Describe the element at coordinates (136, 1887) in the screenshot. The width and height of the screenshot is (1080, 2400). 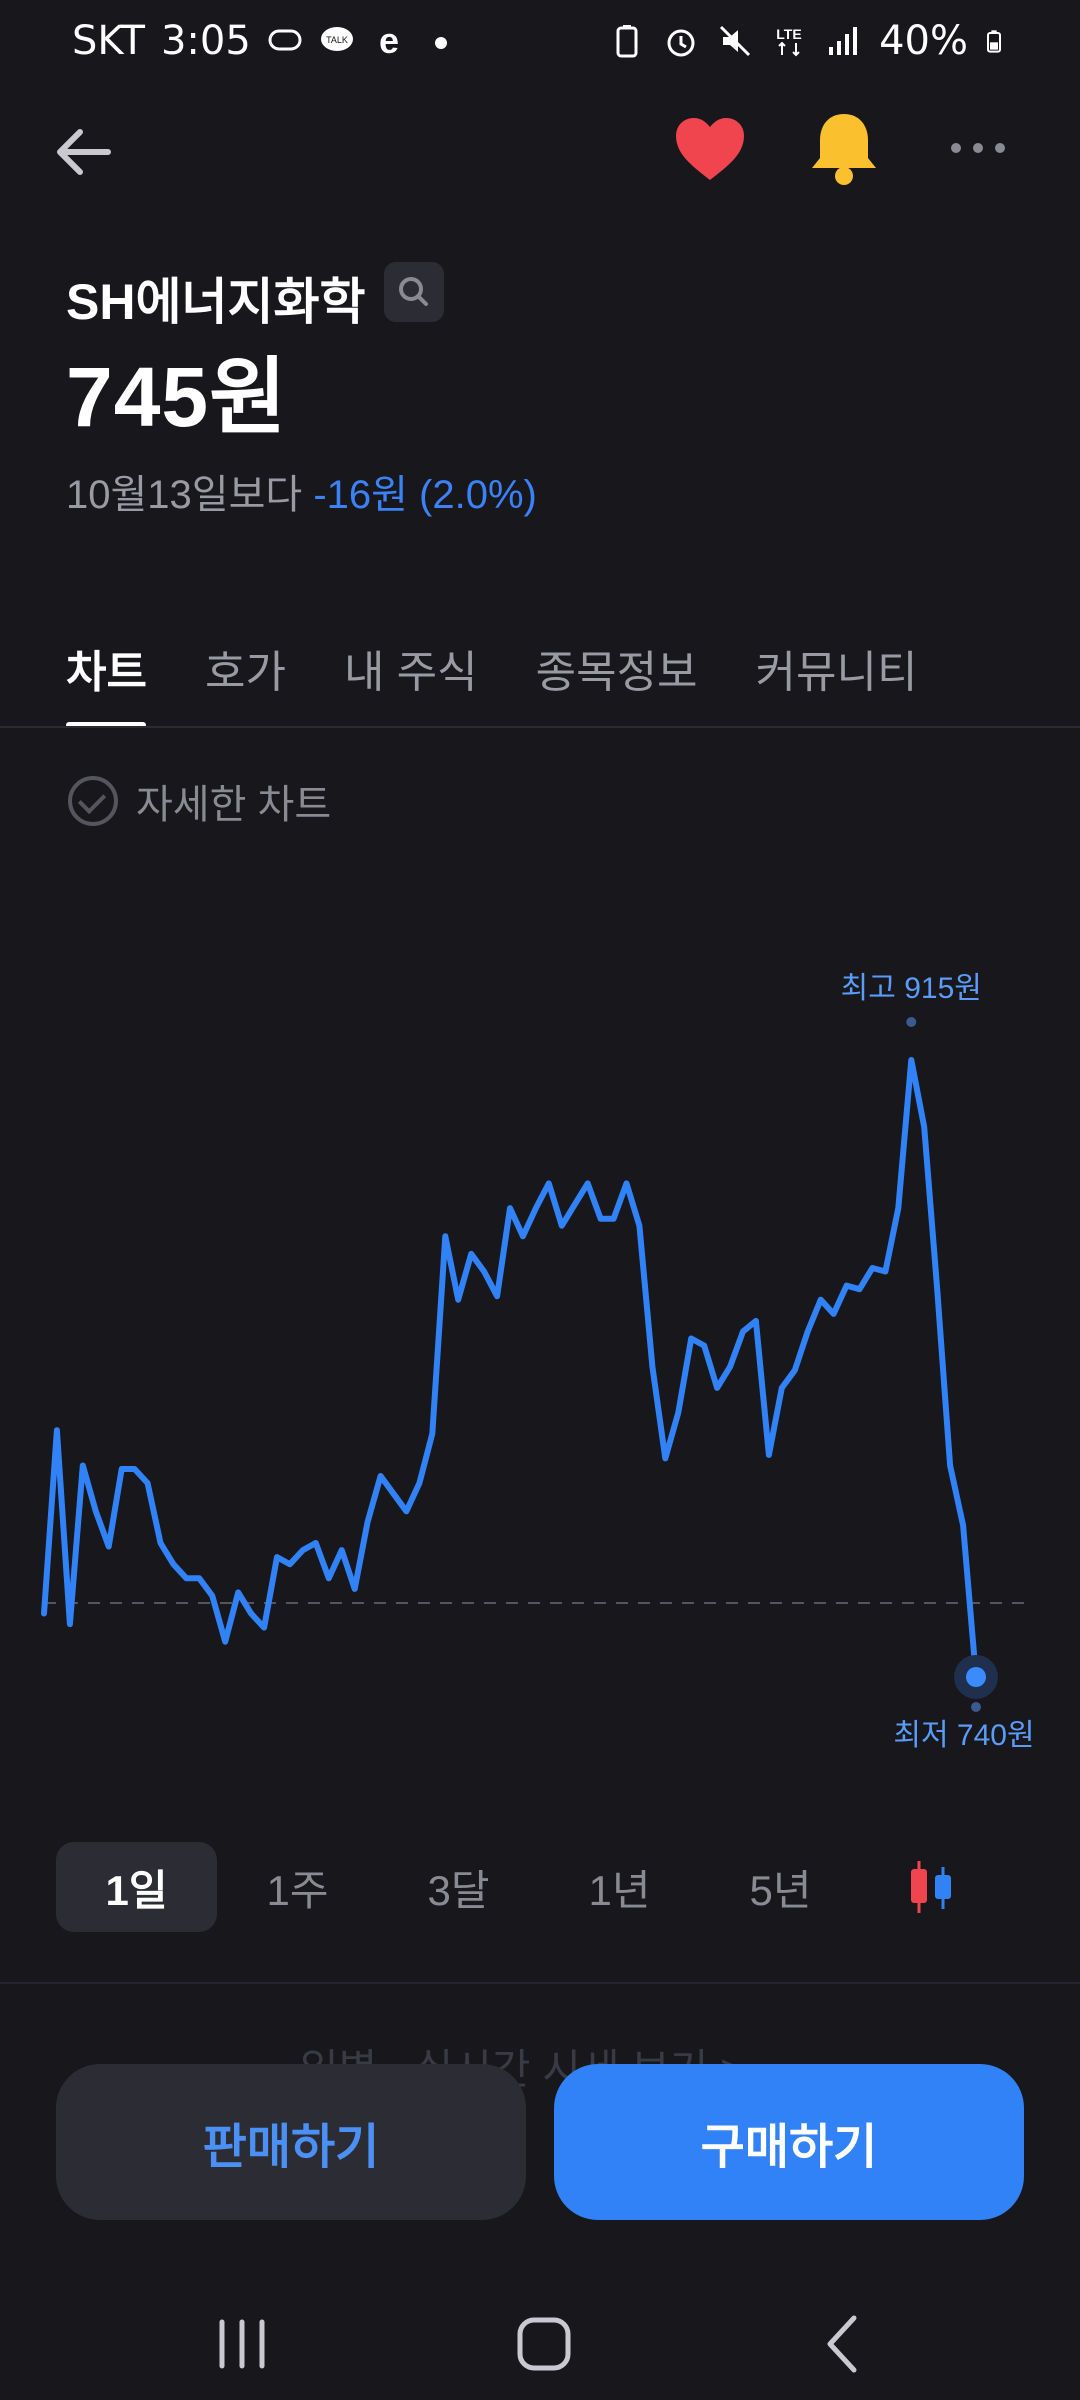
I see `range-1d: 1일` at that location.